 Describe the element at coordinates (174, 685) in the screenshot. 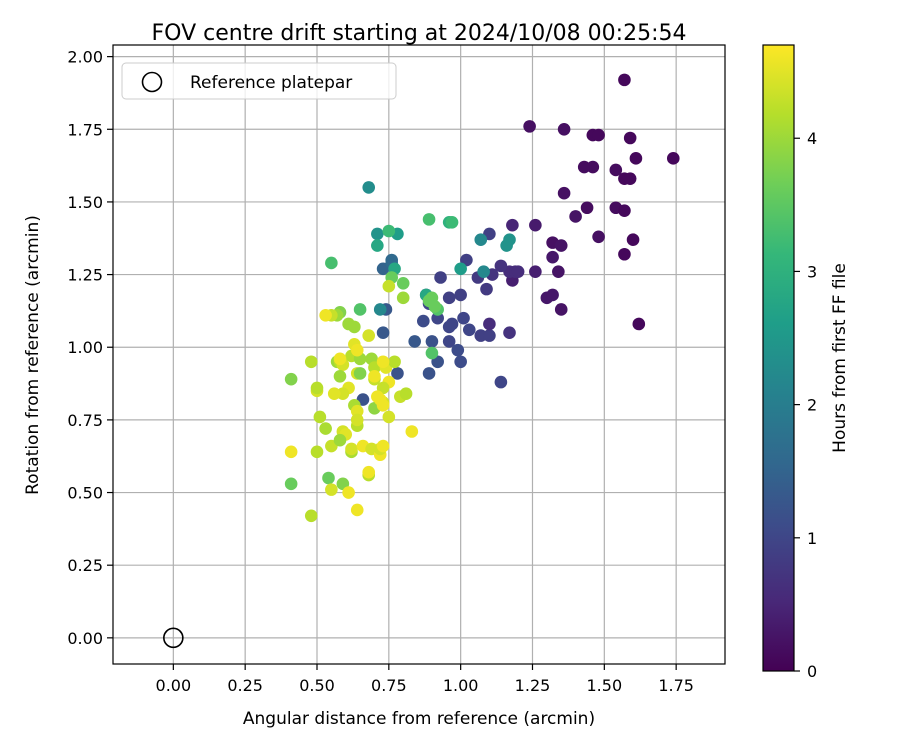

I see `x-tick-label: 0.00` at that location.